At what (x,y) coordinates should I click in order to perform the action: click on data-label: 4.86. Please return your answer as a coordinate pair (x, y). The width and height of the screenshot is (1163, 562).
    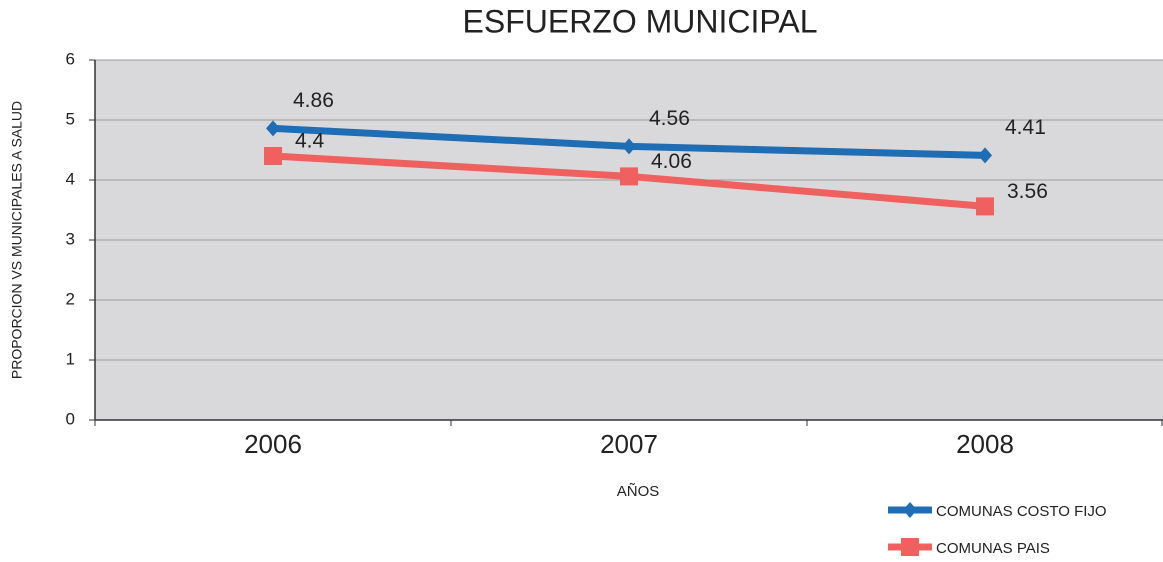
    Looking at the image, I should click on (313, 100).